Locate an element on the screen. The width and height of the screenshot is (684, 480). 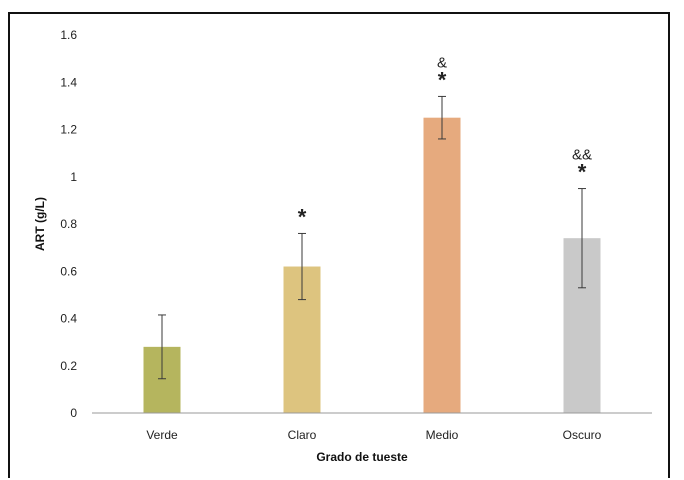
y-tick-label: 1 is located at coordinates (73, 177).